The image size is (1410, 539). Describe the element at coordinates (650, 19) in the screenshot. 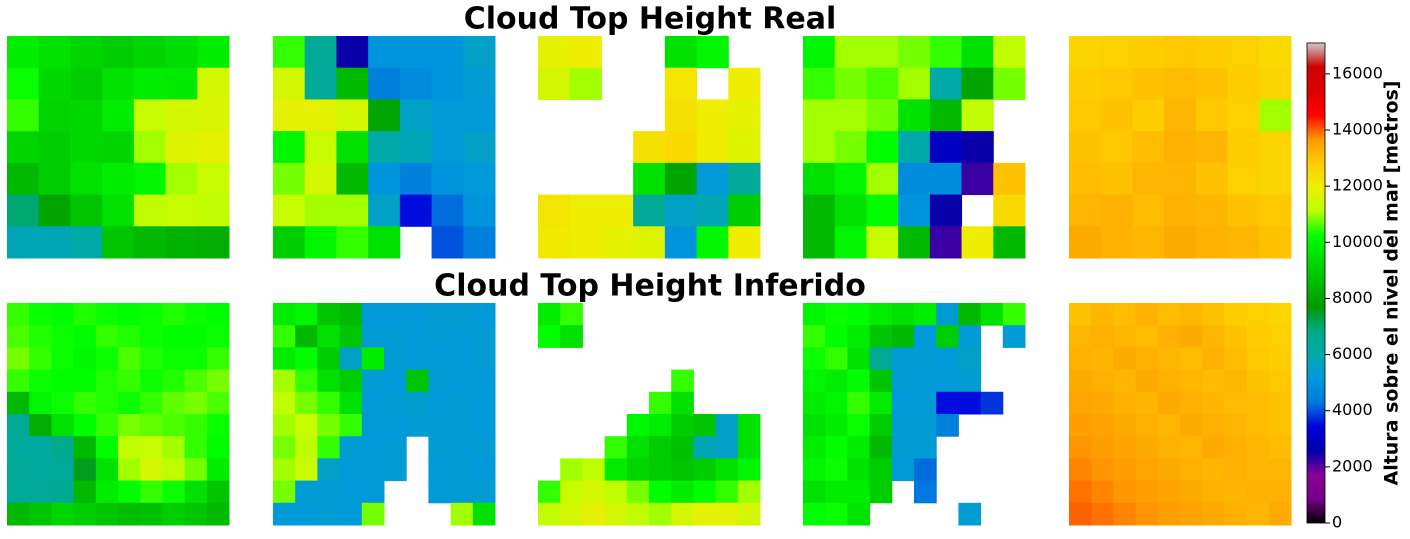

I see `row-title: Cloud Top Height Real` at that location.